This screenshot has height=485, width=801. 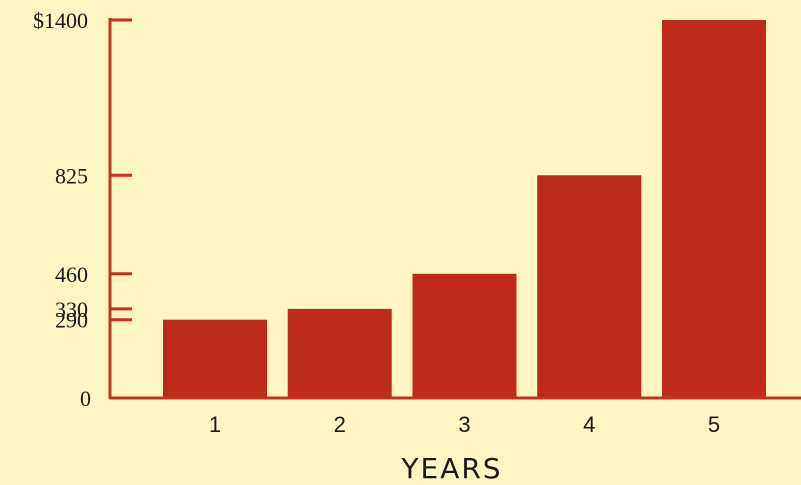 I want to click on y-tick-label-290: 290, so click(x=71, y=320).